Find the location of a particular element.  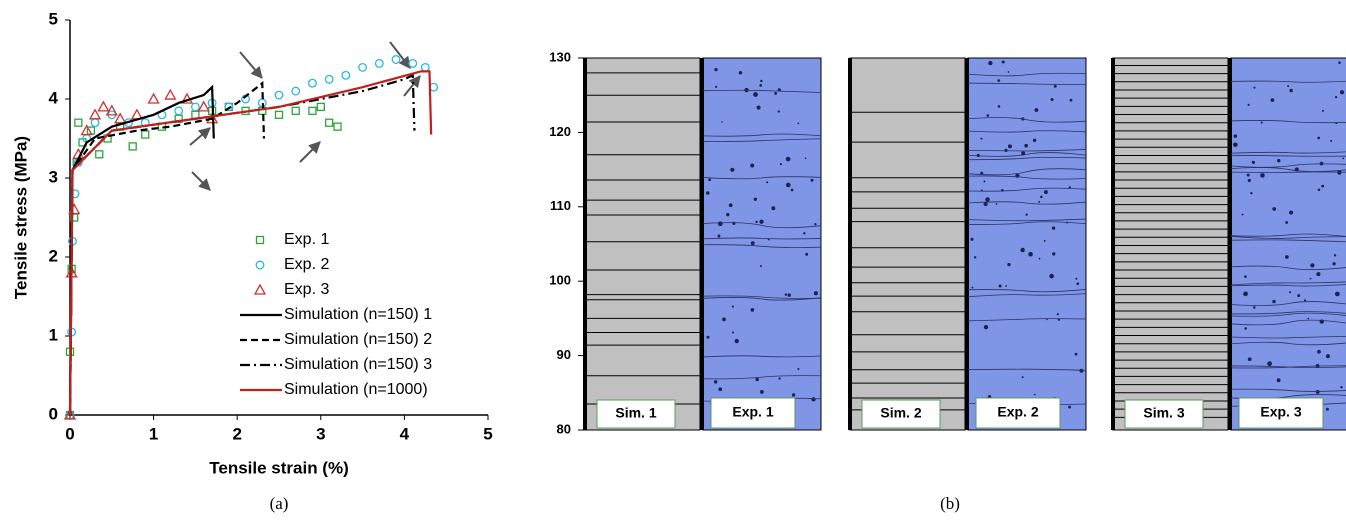

legend-label: Simulation (n=150) 2 is located at coordinates (358, 339).